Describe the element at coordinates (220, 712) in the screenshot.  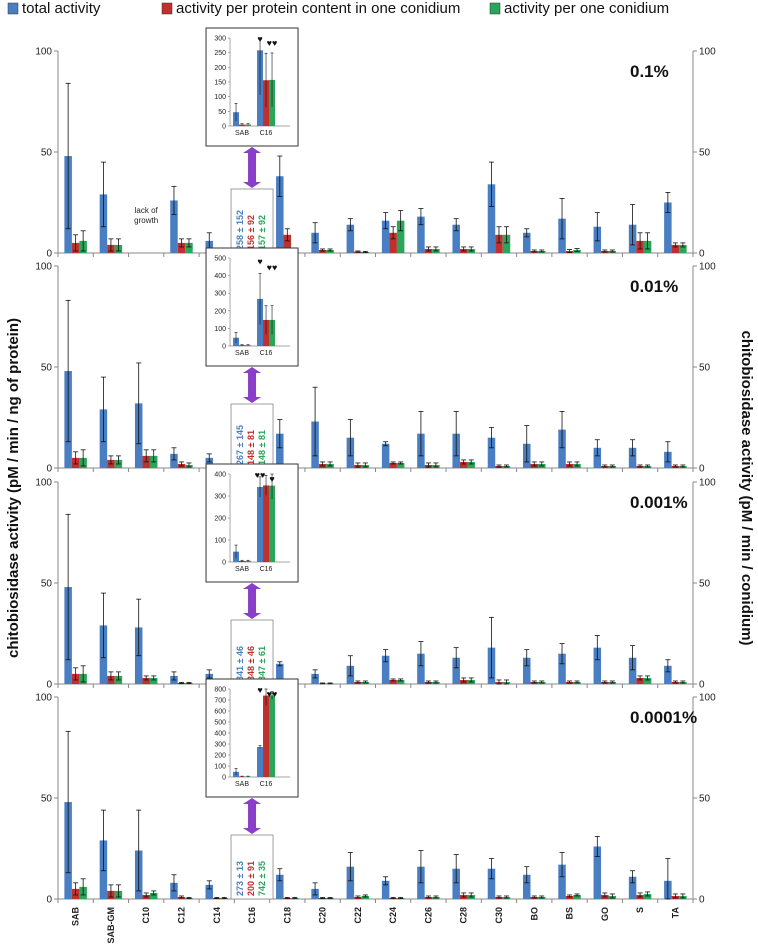
I see `inset-y-tick-label: 600` at that location.